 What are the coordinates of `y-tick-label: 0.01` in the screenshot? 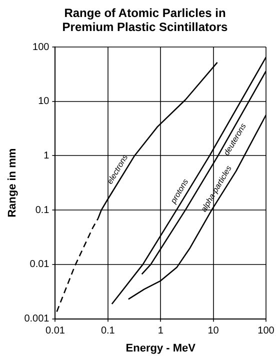 It's located at (40, 264).